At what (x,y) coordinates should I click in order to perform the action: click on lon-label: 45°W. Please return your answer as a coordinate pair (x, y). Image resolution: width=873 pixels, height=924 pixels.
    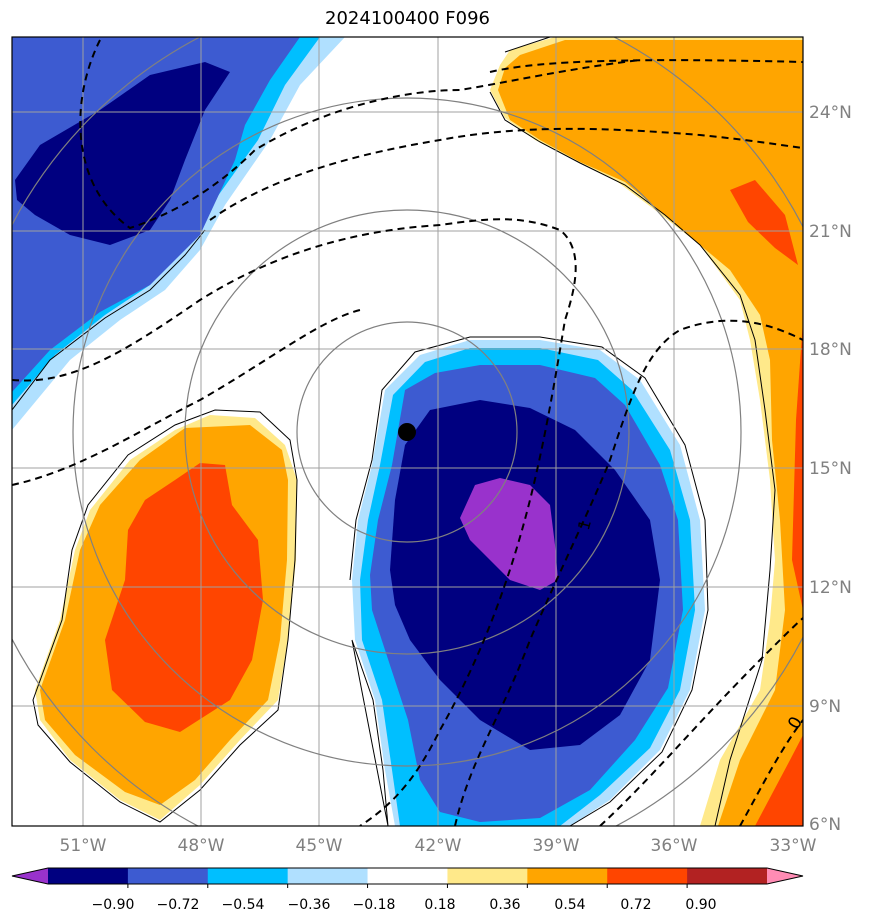
    Looking at the image, I should click on (319, 846).